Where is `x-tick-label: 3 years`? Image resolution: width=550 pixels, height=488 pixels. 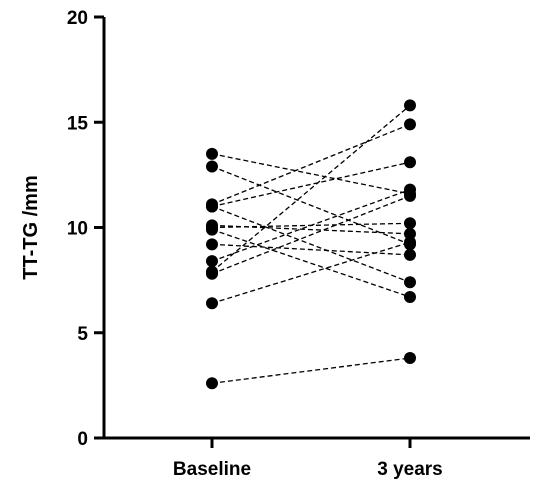
x-tick-label: 3 years is located at coordinates (410, 469).